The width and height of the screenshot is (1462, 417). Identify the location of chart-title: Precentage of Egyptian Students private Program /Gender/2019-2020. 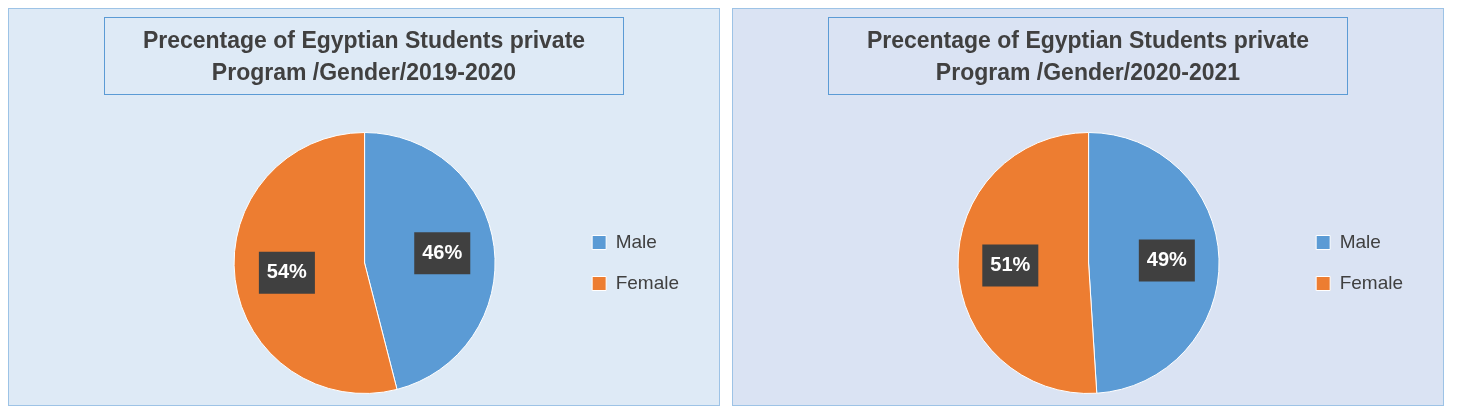
(364, 56).